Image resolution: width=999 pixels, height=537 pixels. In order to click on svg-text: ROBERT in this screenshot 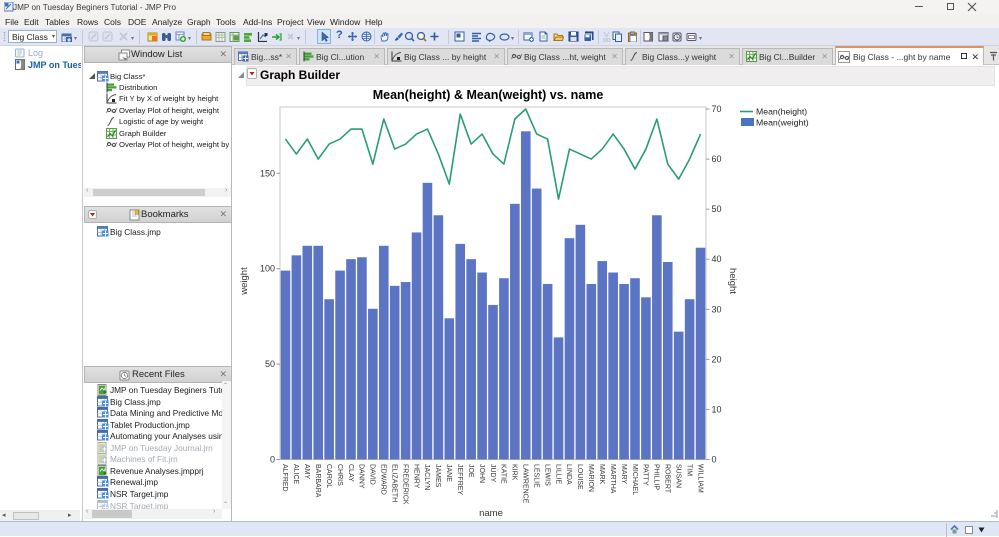, I will do `click(667, 479)`.